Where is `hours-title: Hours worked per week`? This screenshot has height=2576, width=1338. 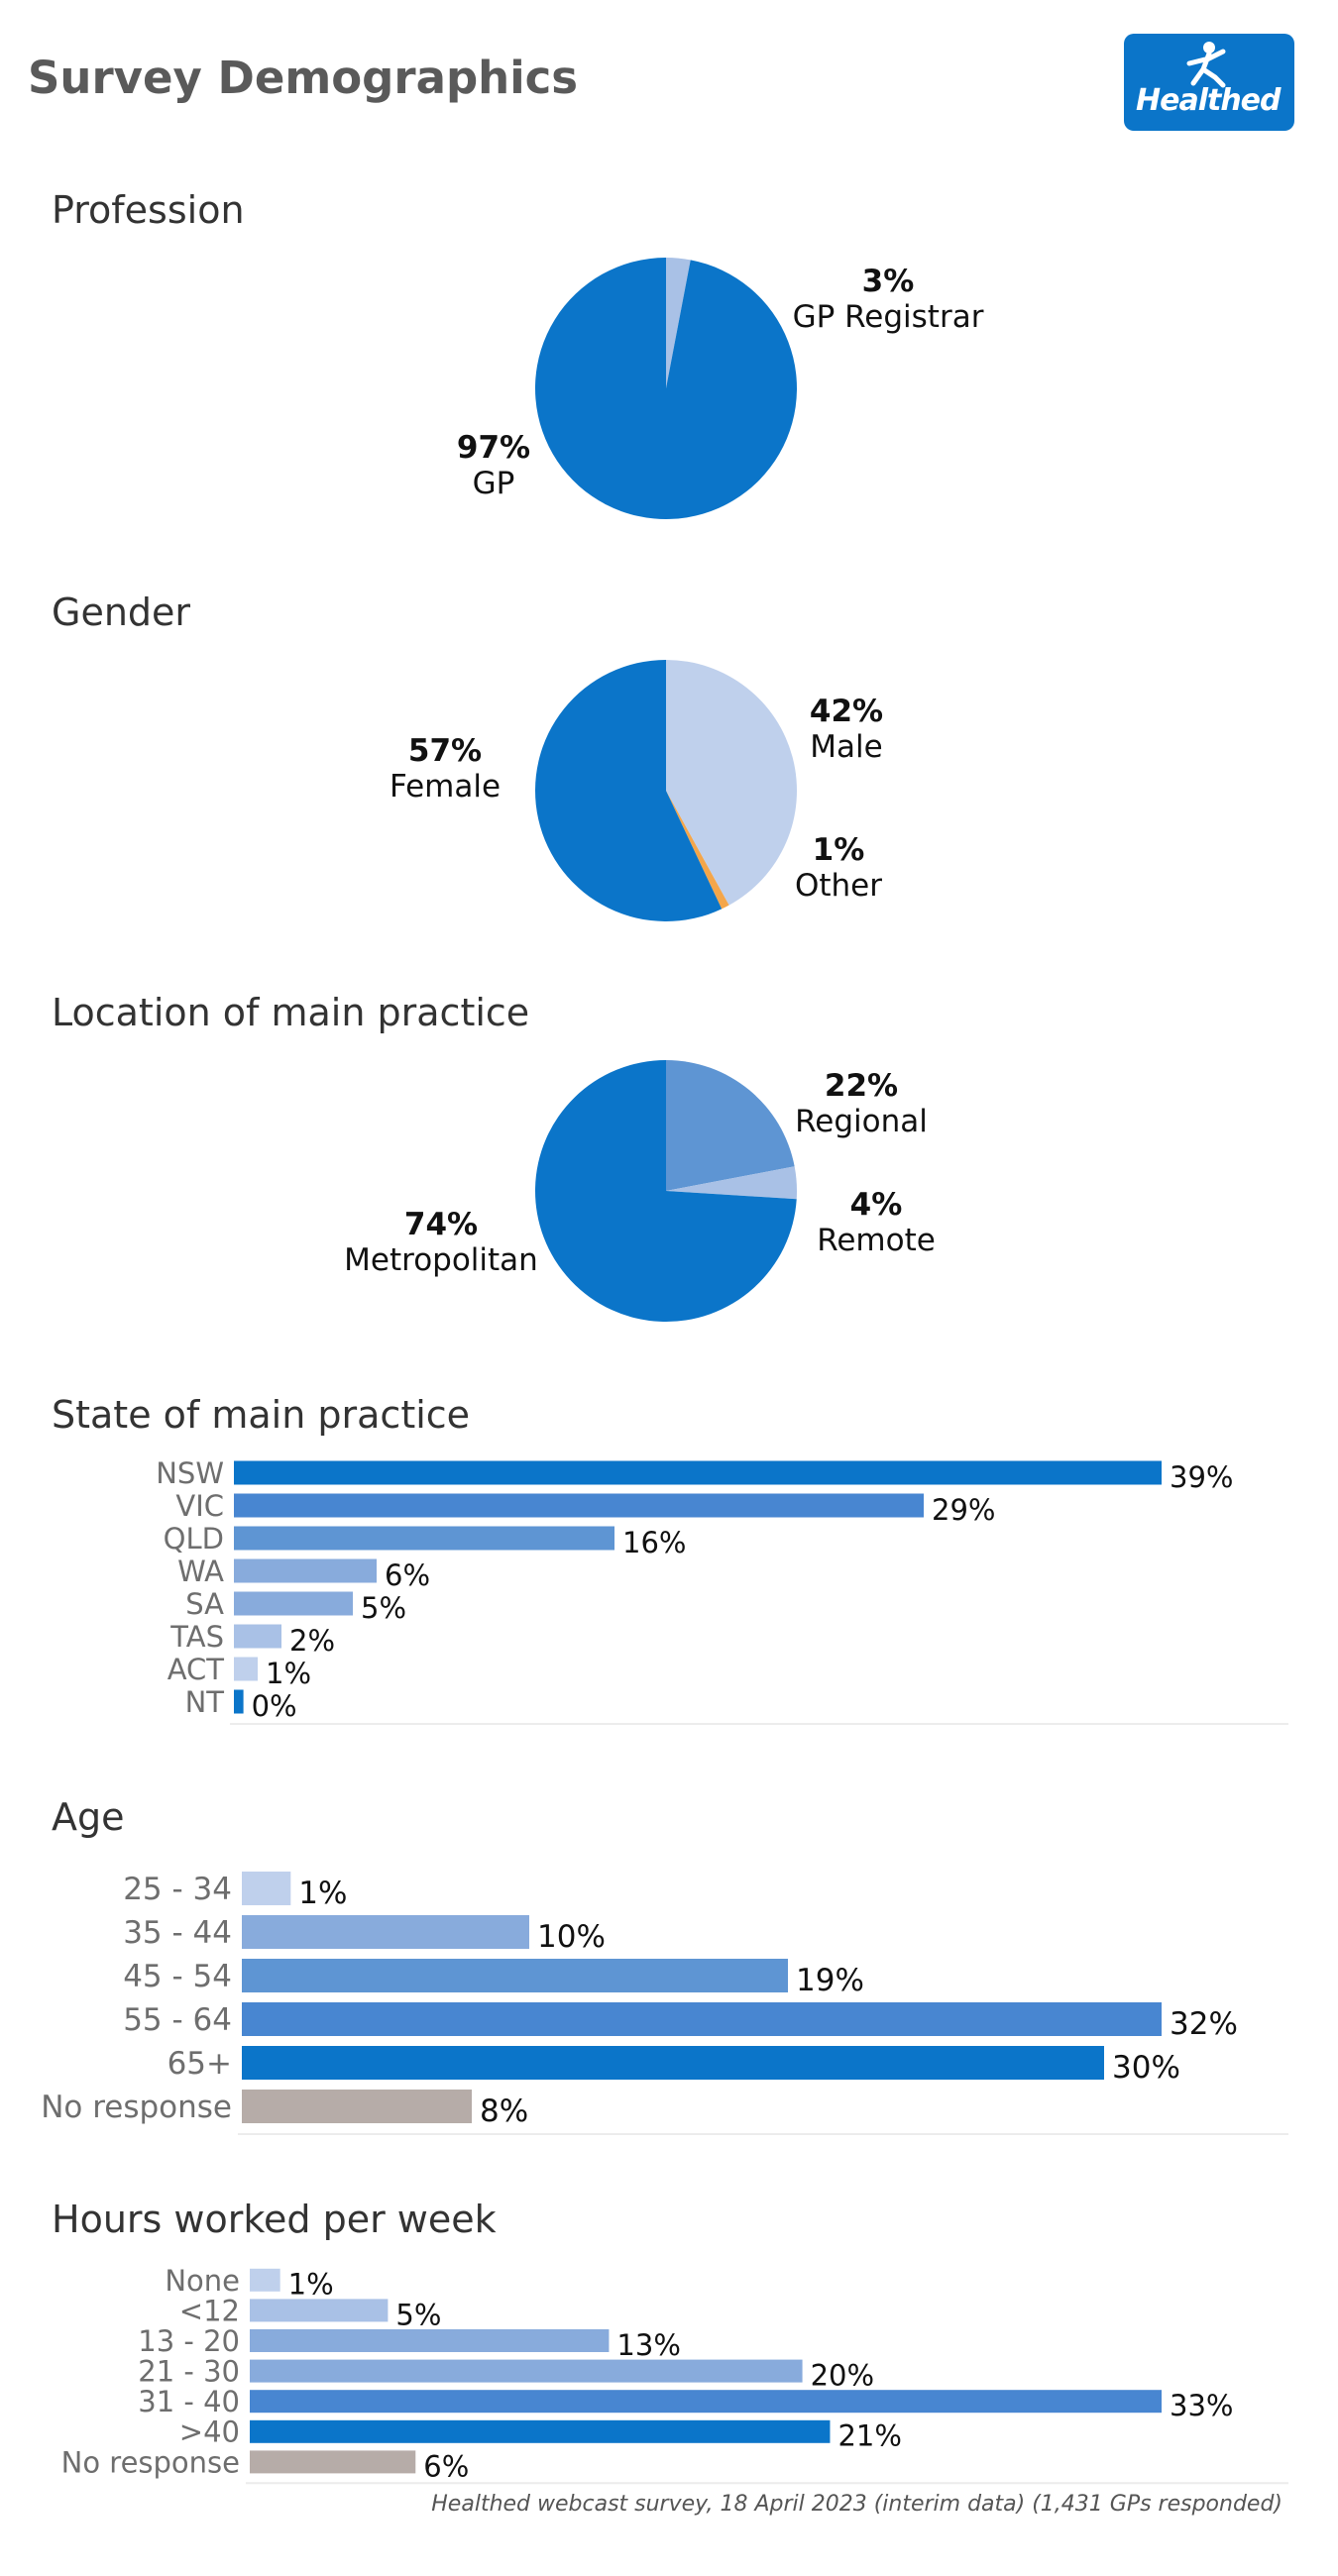
hours-title: Hours worked per week is located at coordinates (274, 2219).